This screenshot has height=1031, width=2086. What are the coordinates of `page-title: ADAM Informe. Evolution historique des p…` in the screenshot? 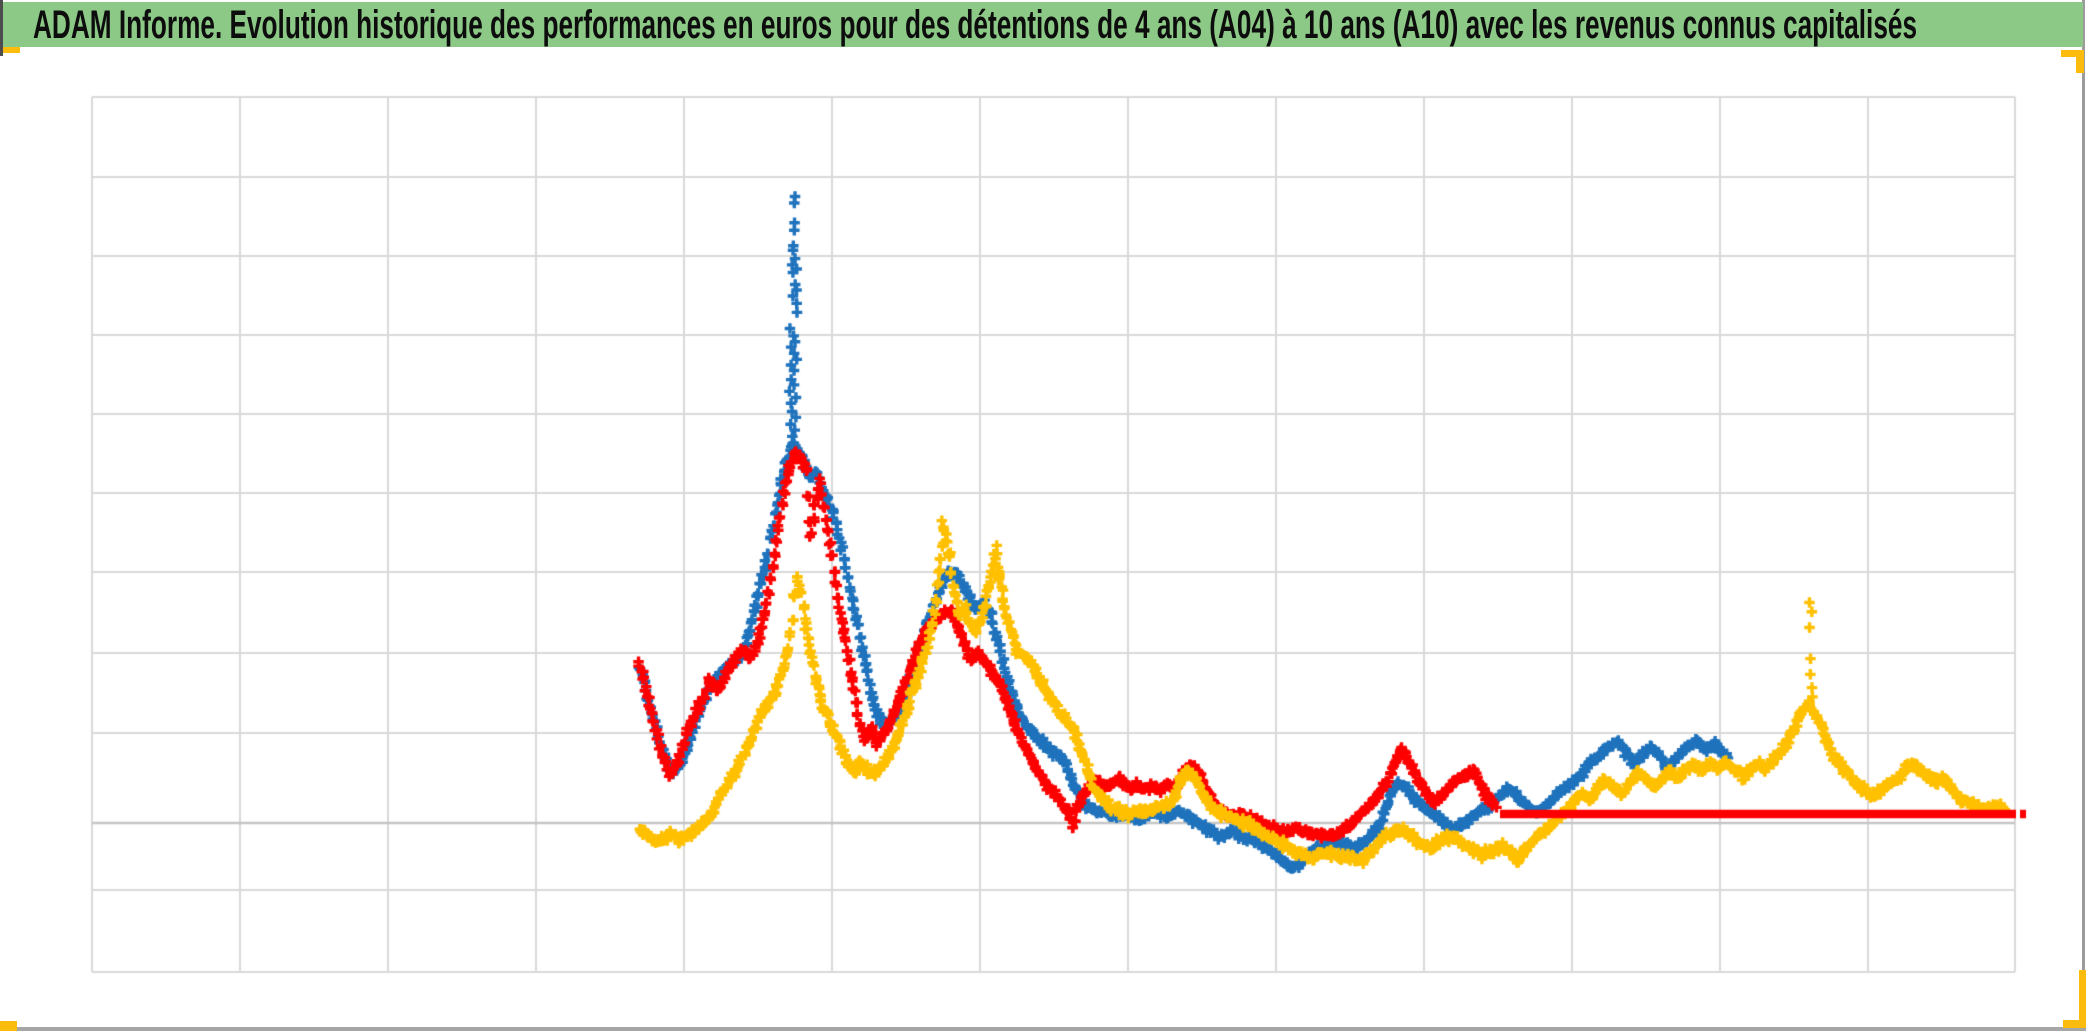 It's located at (975, 25).